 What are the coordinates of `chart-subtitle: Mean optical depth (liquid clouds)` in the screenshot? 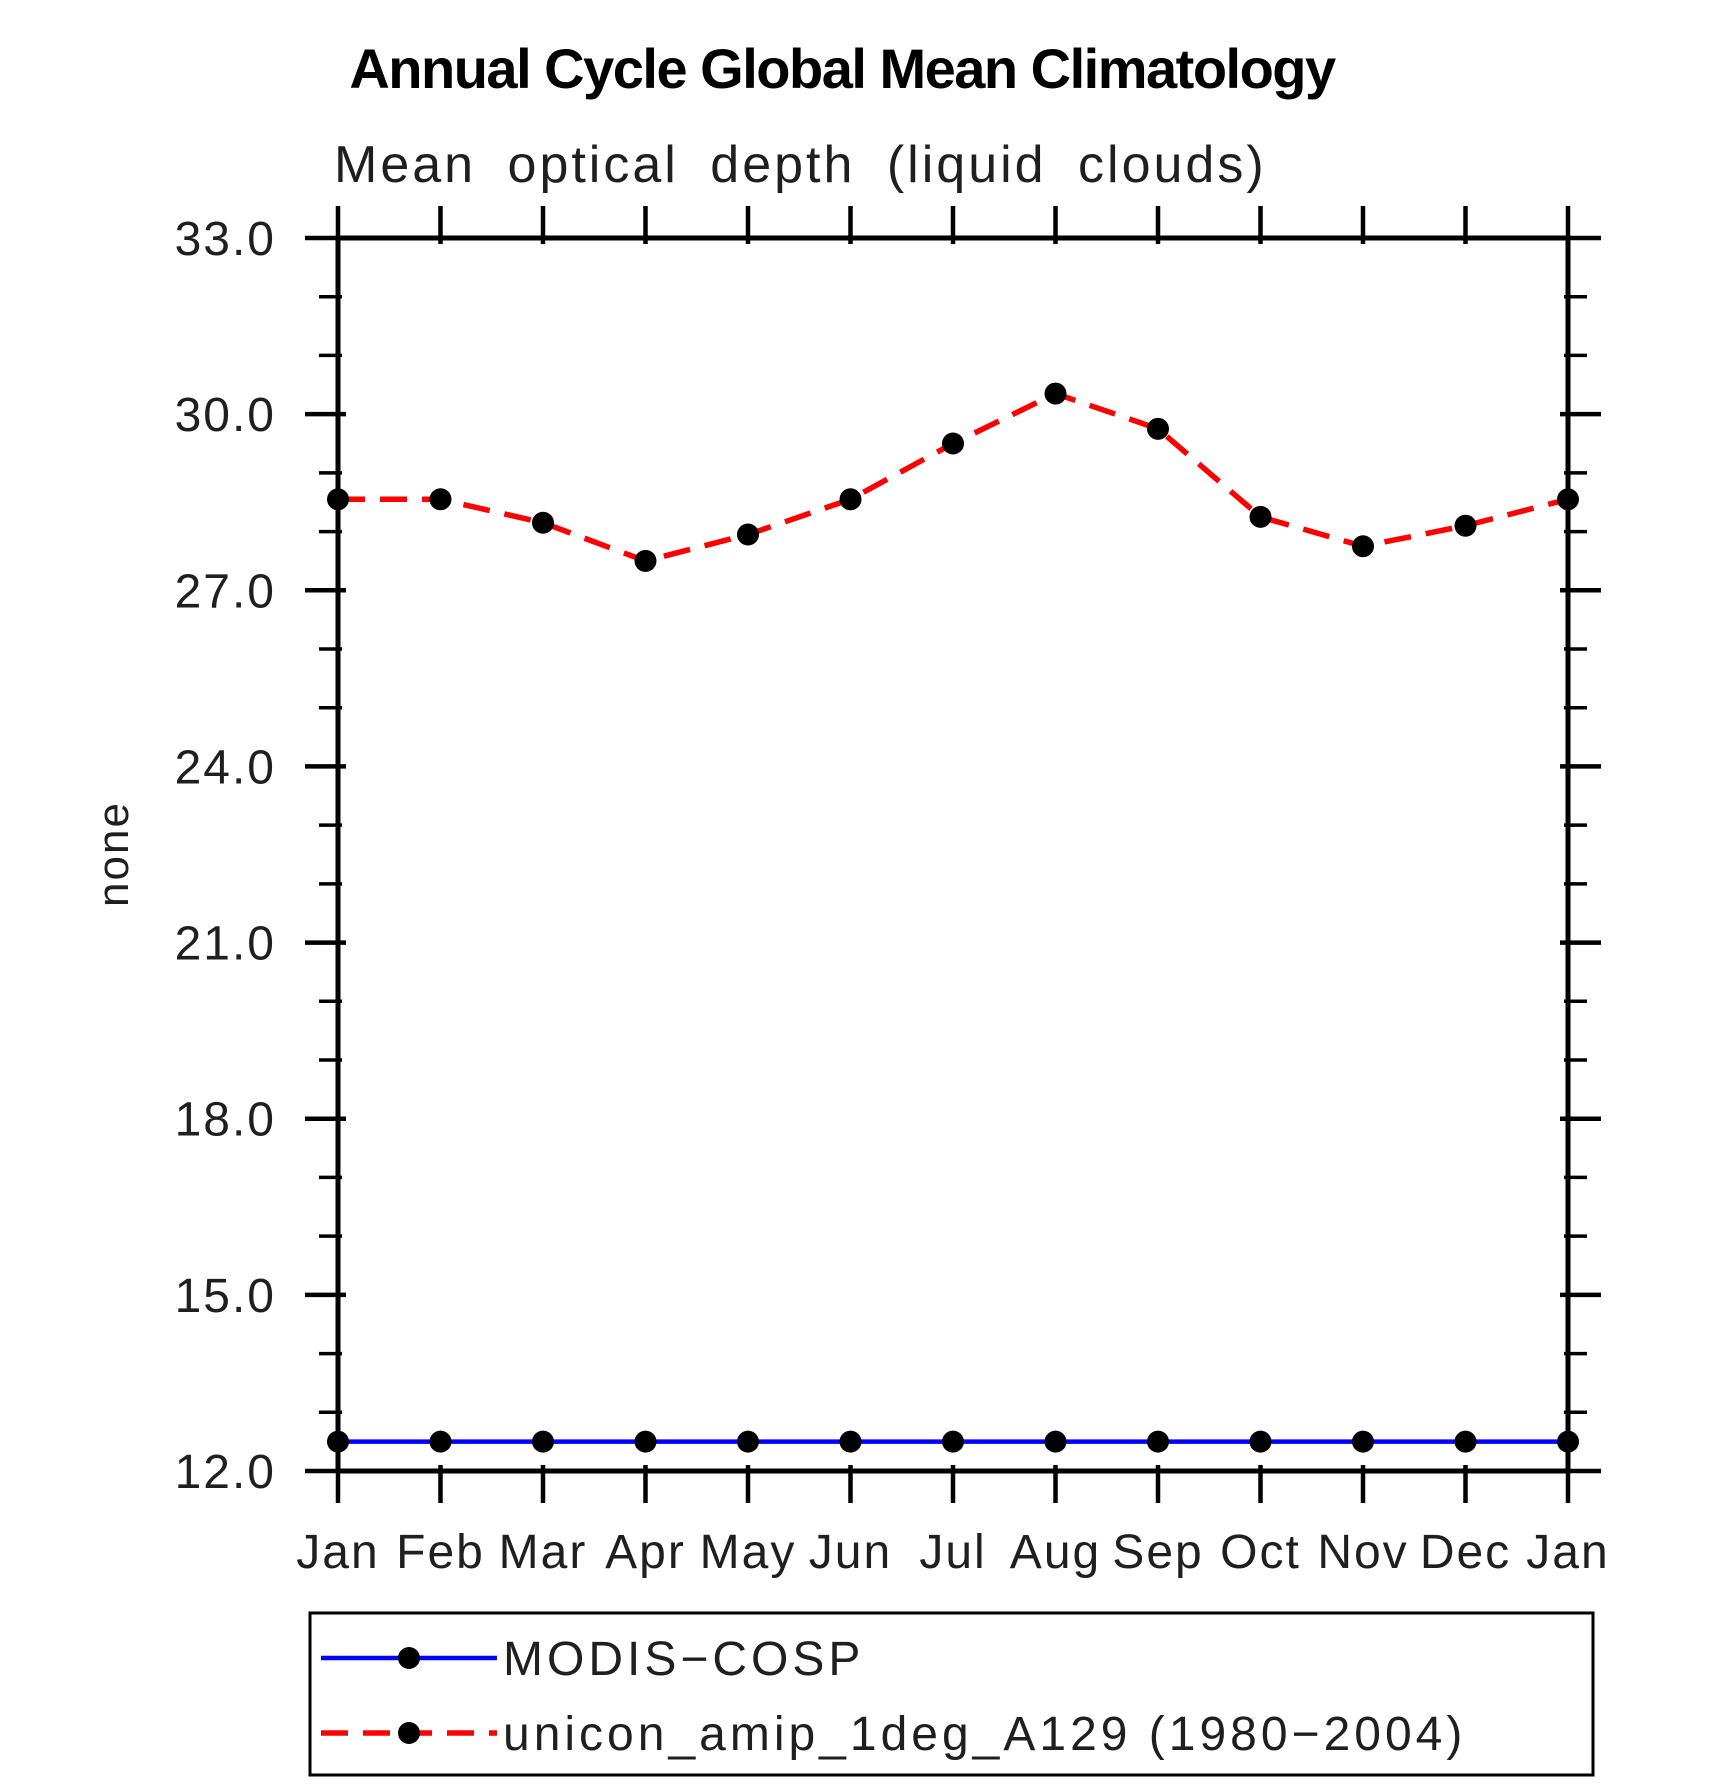 It's located at (800, 165).